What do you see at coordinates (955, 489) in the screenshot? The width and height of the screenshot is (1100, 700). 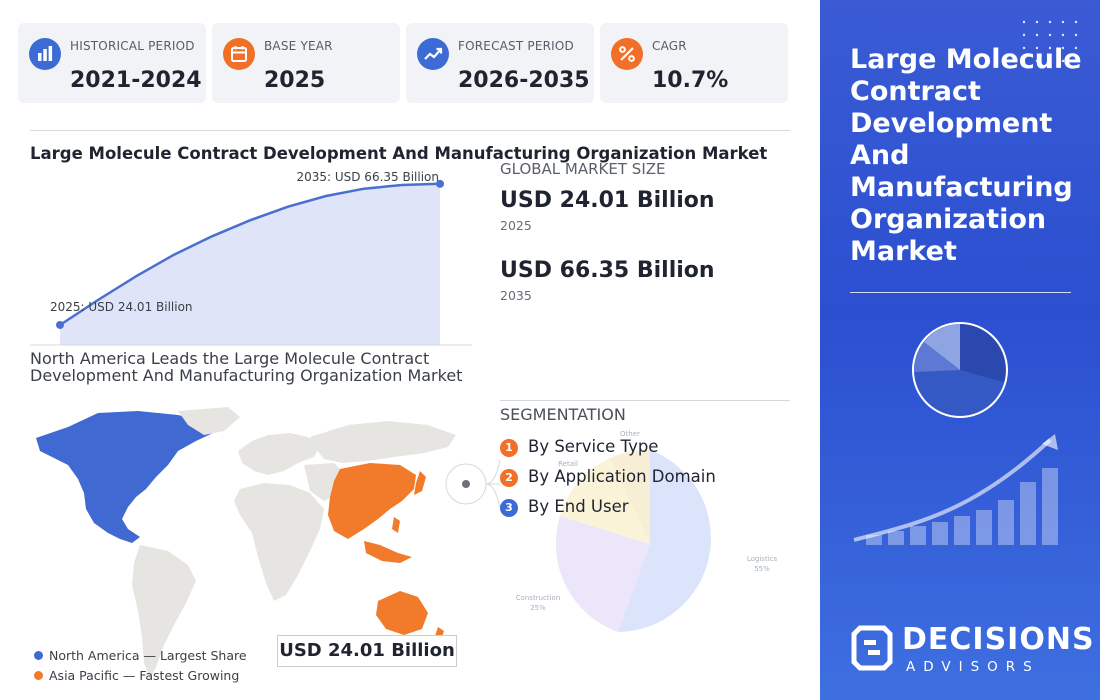 I see `growth-bars-icon` at bounding box center [955, 489].